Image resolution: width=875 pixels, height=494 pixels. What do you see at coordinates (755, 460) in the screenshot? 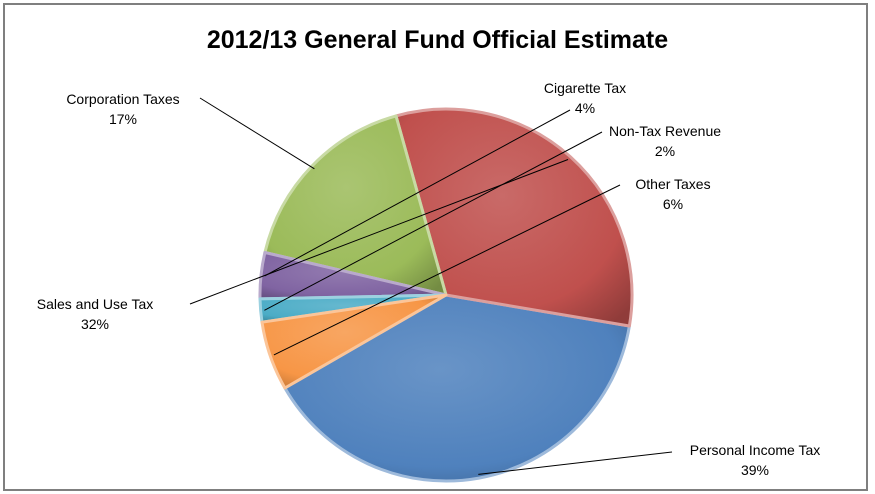
I see `label-personal-income-tax: Personal Income Tax 39%` at bounding box center [755, 460].